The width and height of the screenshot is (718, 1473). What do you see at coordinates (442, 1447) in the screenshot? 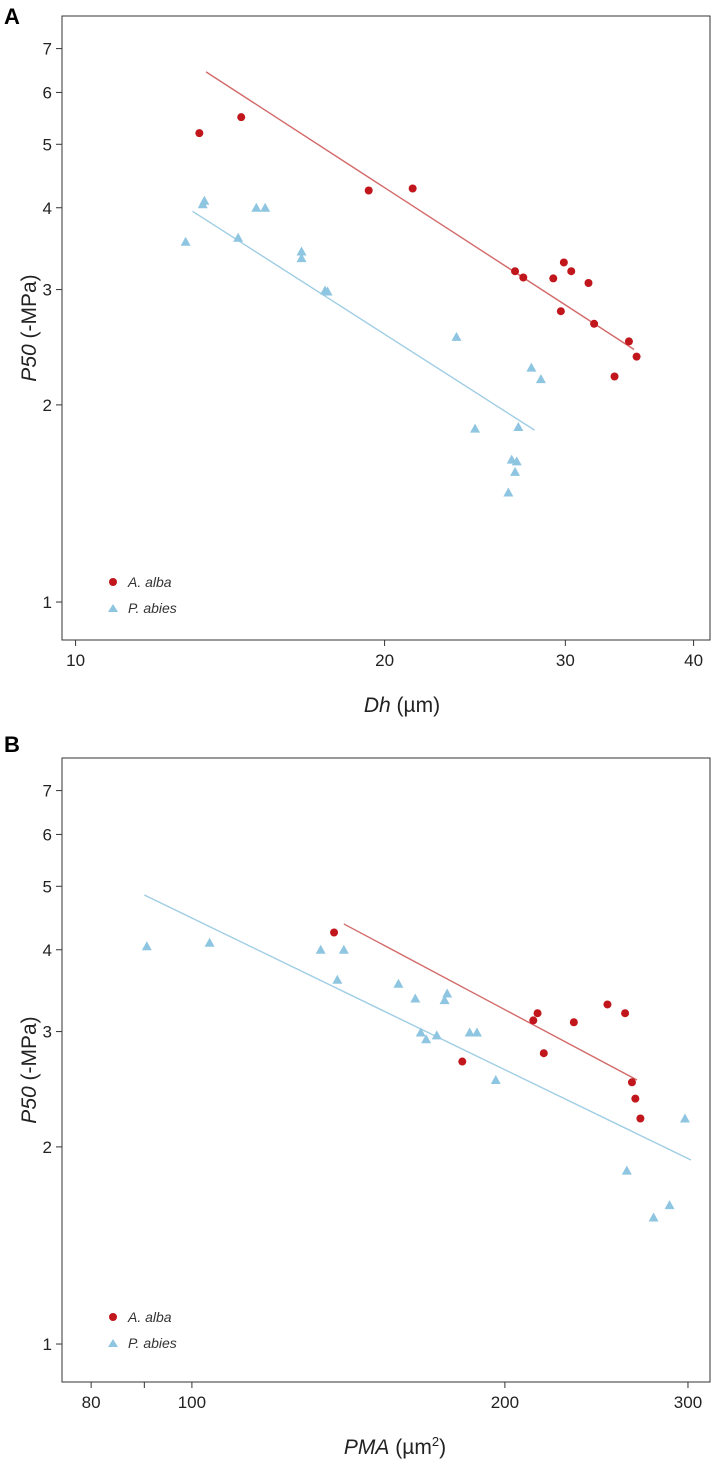
I see `x-axis-label-close: )` at bounding box center [442, 1447].